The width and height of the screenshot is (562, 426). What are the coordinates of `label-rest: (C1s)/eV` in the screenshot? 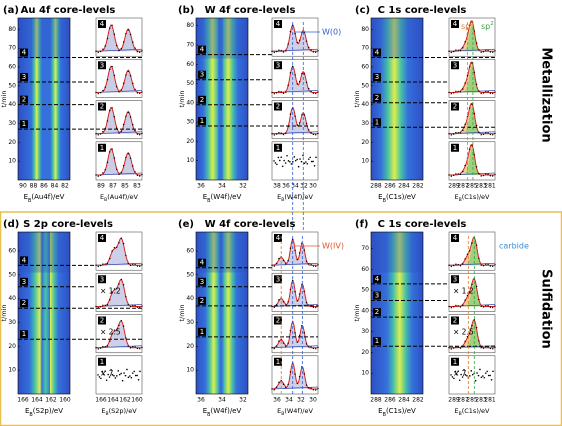 It's located at (401, 197).